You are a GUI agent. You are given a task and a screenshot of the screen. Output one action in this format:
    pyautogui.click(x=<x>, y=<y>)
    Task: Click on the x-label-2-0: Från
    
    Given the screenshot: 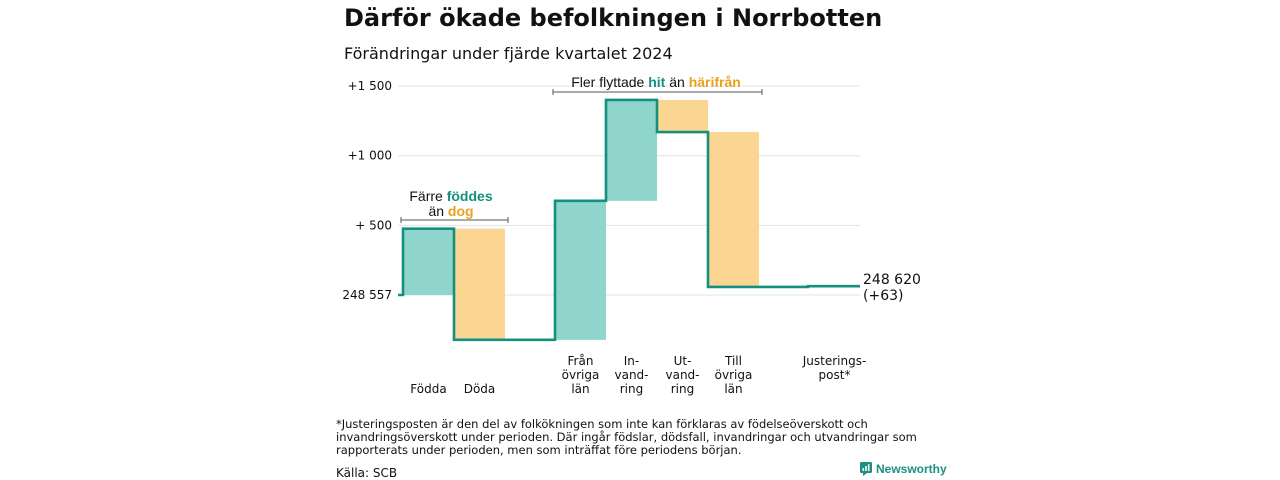 What is the action you would take?
    pyautogui.click(x=581, y=361)
    